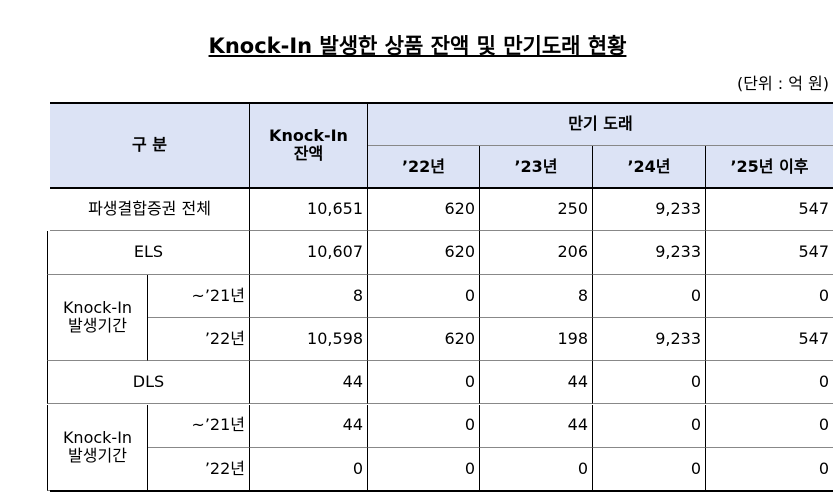 The image size is (835, 499). I want to click on value-cell: 10,607, so click(309, 253).